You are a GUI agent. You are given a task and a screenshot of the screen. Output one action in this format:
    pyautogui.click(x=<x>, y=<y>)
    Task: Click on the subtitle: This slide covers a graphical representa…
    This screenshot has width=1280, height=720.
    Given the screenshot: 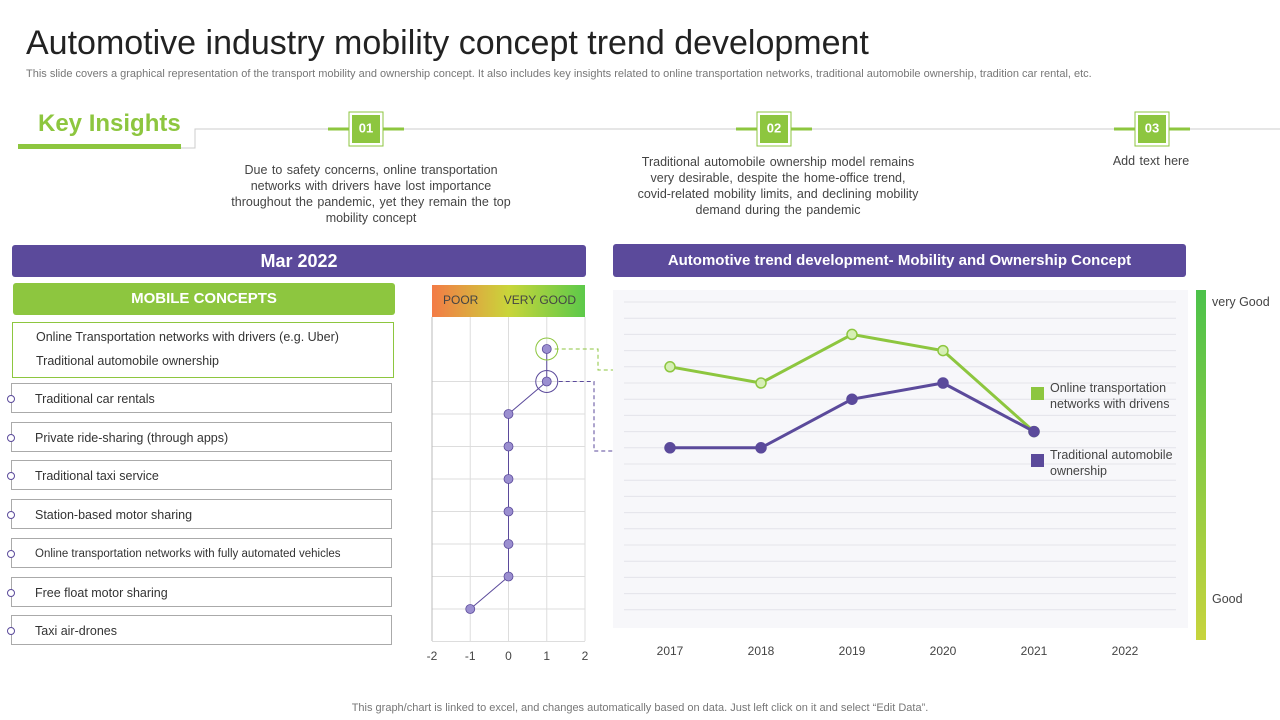 What is the action you would take?
    pyautogui.click(x=559, y=74)
    